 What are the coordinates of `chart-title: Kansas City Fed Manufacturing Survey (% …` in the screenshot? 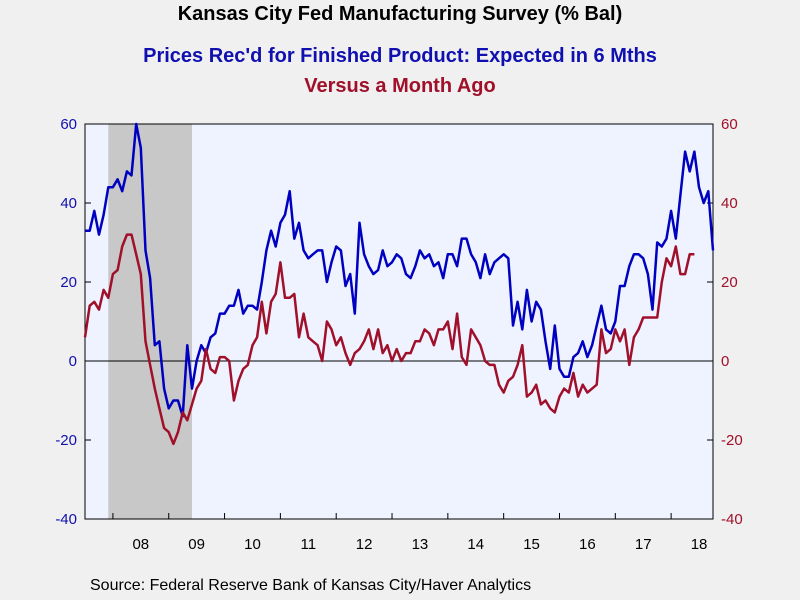 It's located at (400, 14).